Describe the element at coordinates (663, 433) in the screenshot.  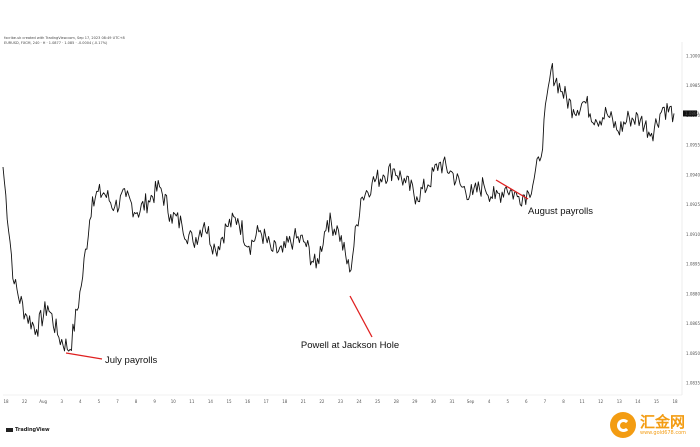
I see `watermark-url: www.gold678.com` at that location.